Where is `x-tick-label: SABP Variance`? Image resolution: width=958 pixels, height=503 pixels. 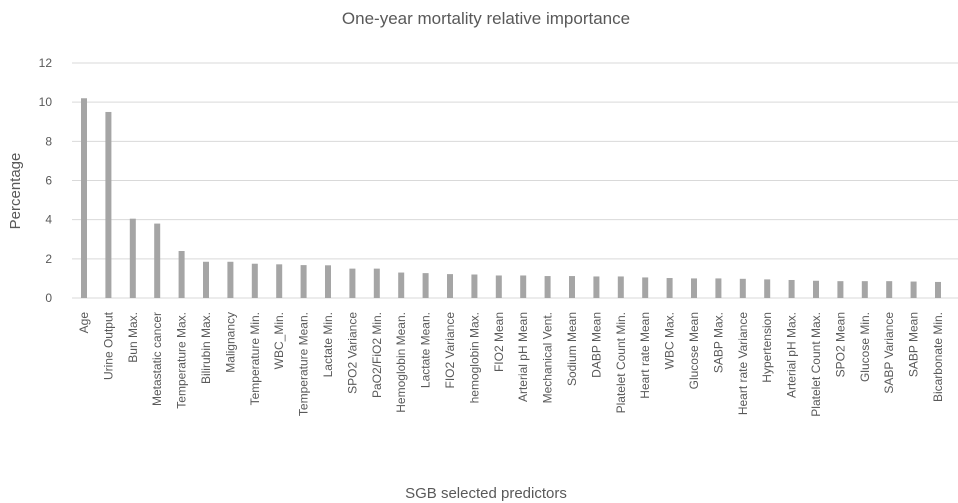
x-tick-label: SABP Variance is located at coordinates (889, 353).